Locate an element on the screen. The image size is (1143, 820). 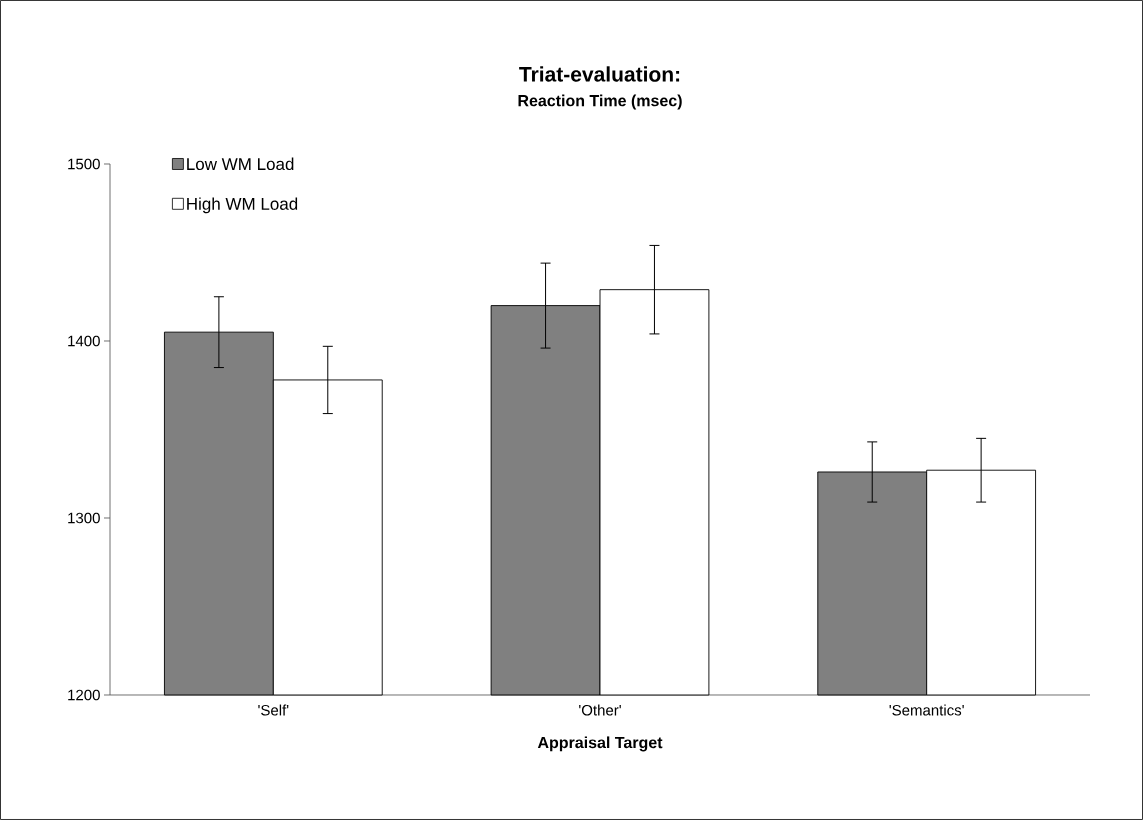
chart-title: Triat-evaluation: is located at coordinates (599, 74).